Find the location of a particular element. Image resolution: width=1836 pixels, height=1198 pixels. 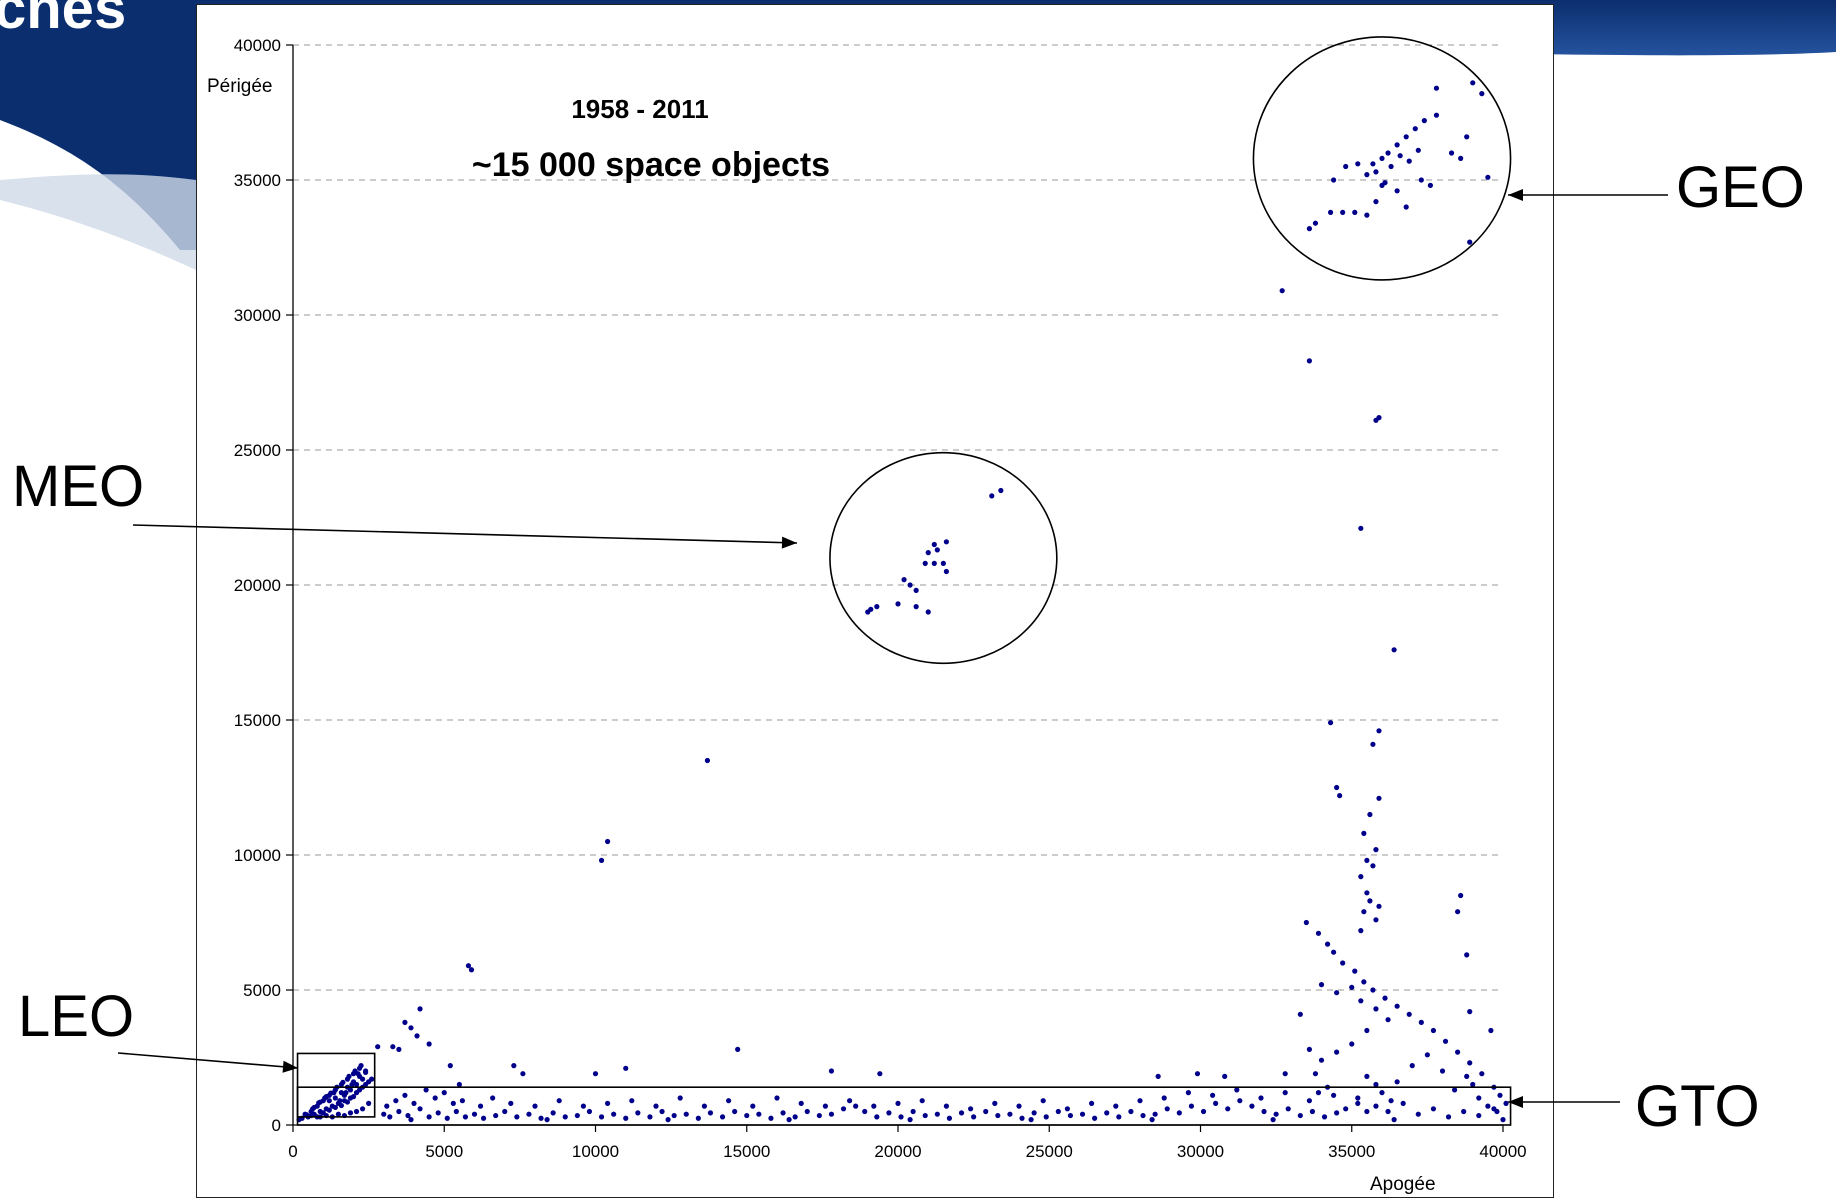

geo-circle is located at coordinates (1382, 158).